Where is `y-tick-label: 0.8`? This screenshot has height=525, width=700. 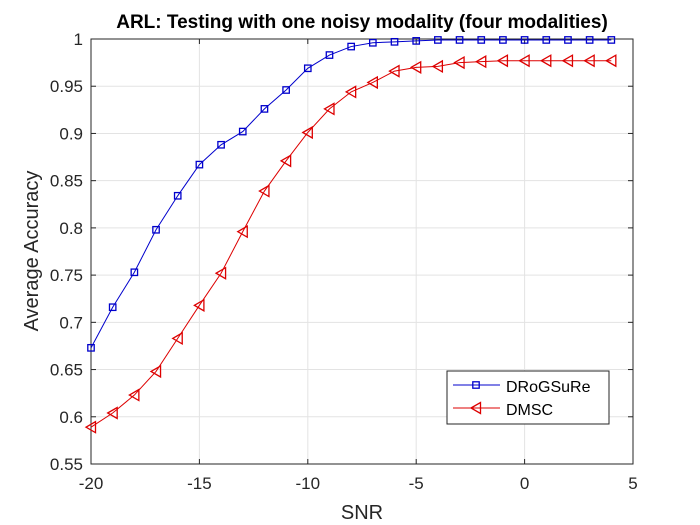
y-tick-label: 0.8 is located at coordinates (71, 228).